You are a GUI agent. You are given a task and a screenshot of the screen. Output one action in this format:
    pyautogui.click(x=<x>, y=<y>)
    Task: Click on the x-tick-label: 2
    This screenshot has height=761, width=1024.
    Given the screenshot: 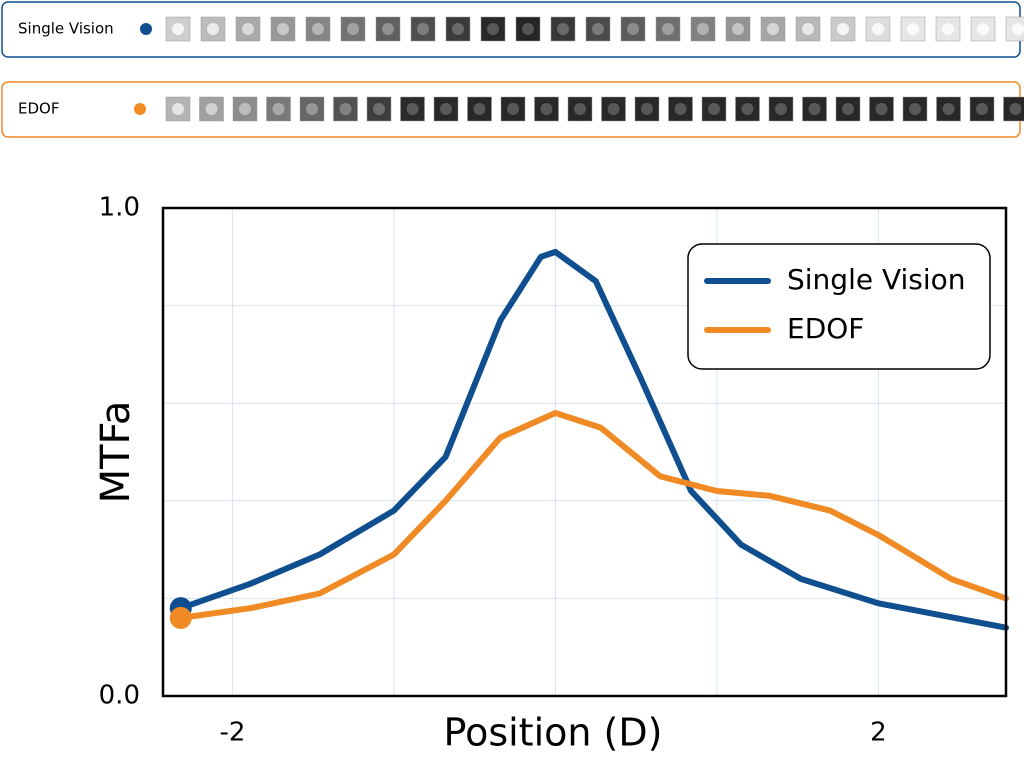 What is the action you would take?
    pyautogui.click(x=878, y=733)
    